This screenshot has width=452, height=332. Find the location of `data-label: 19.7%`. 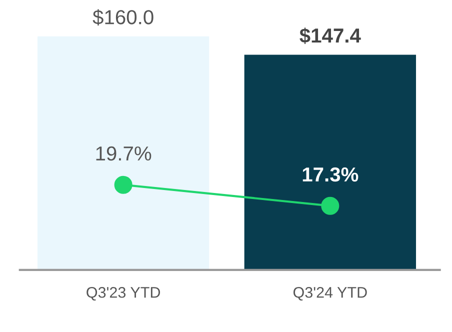

data-label: 19.7% is located at coordinates (124, 153).